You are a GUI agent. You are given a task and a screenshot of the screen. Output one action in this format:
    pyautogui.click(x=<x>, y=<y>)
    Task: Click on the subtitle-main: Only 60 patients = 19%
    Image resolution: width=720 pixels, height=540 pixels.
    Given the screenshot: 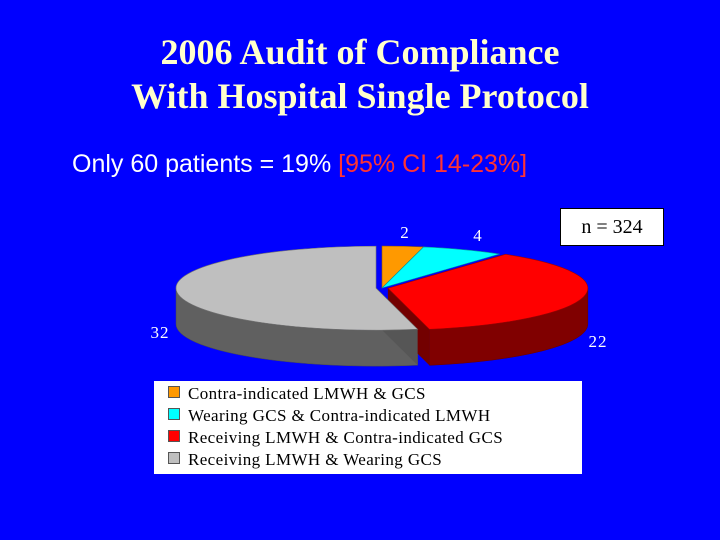 What is the action you would take?
    pyautogui.click(x=205, y=164)
    